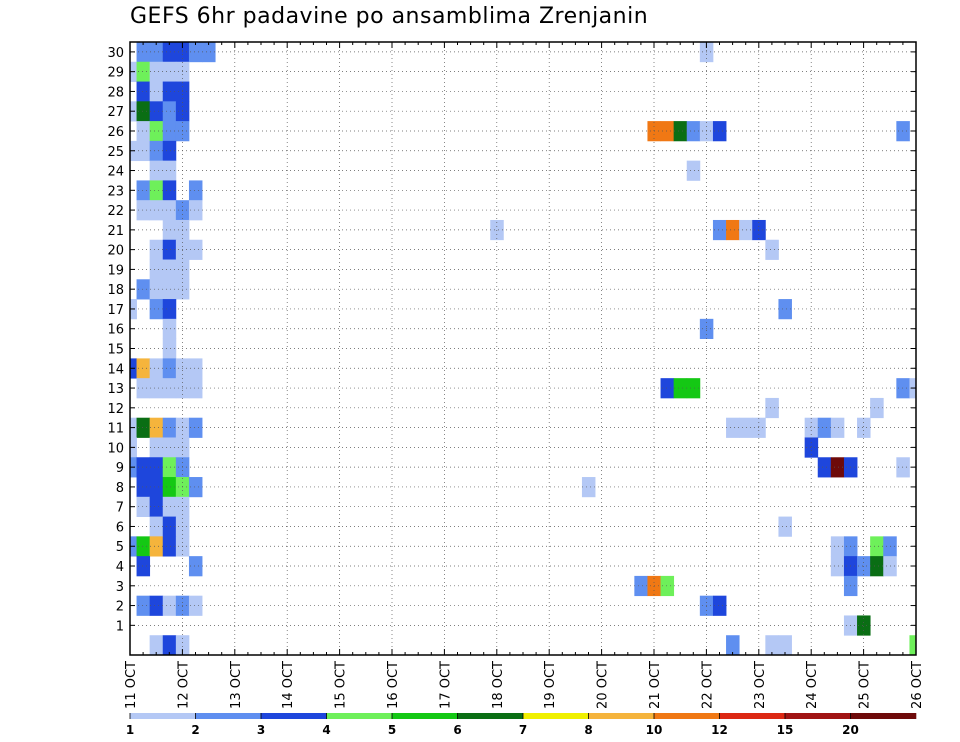 The image size is (960, 742). Describe the element at coordinates (120, 488) in the screenshot. I see `y-tick-label: 8` at that location.